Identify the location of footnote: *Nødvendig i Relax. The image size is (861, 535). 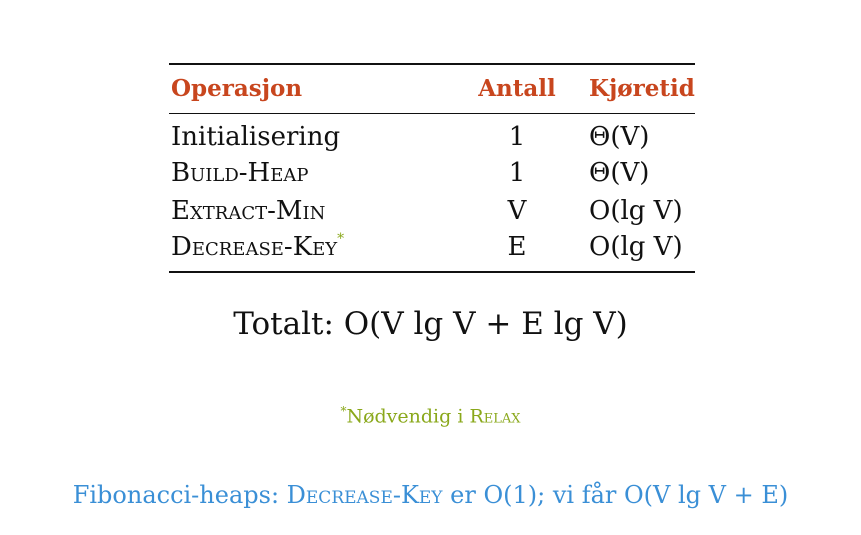
(430, 415).